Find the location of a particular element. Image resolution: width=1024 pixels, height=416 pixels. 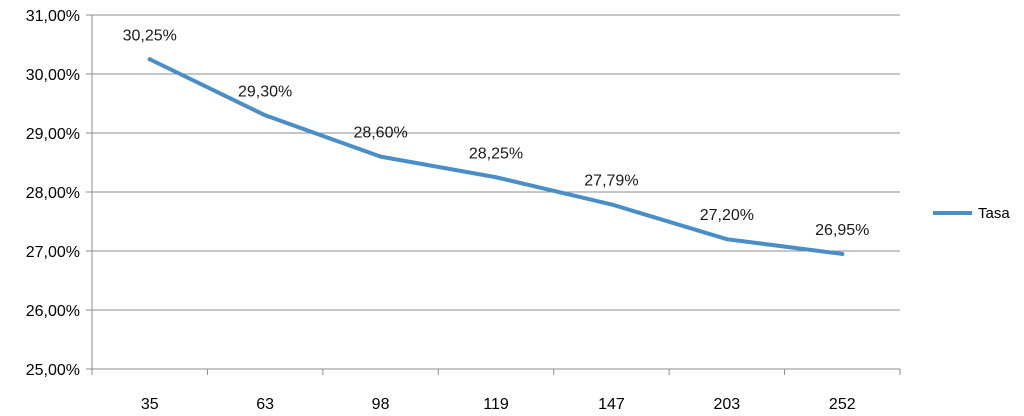

data-label: 27,20% is located at coordinates (727, 215).